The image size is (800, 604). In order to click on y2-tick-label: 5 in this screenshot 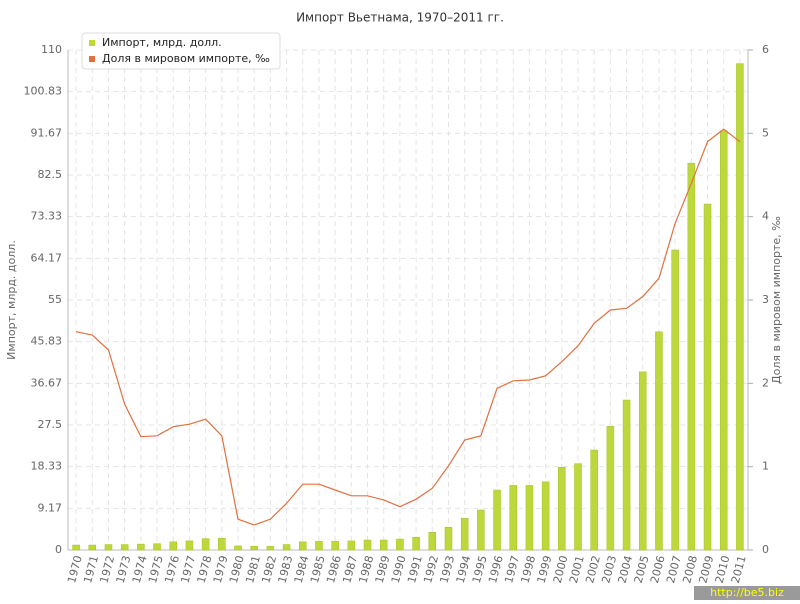, I will do `click(765, 132)`.